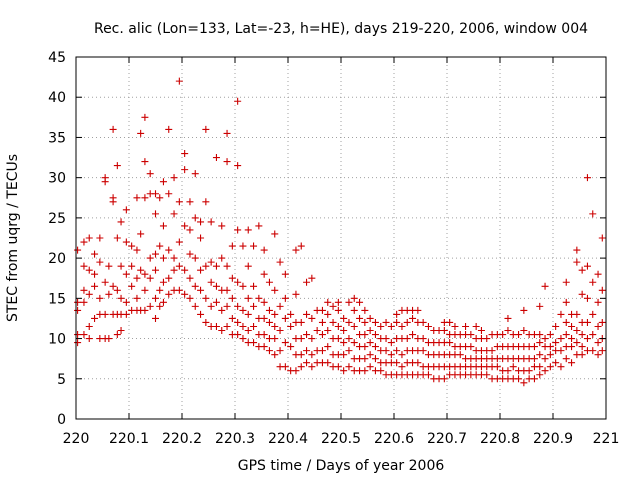  I want to click on y-tick-label: 35, so click(57, 138).